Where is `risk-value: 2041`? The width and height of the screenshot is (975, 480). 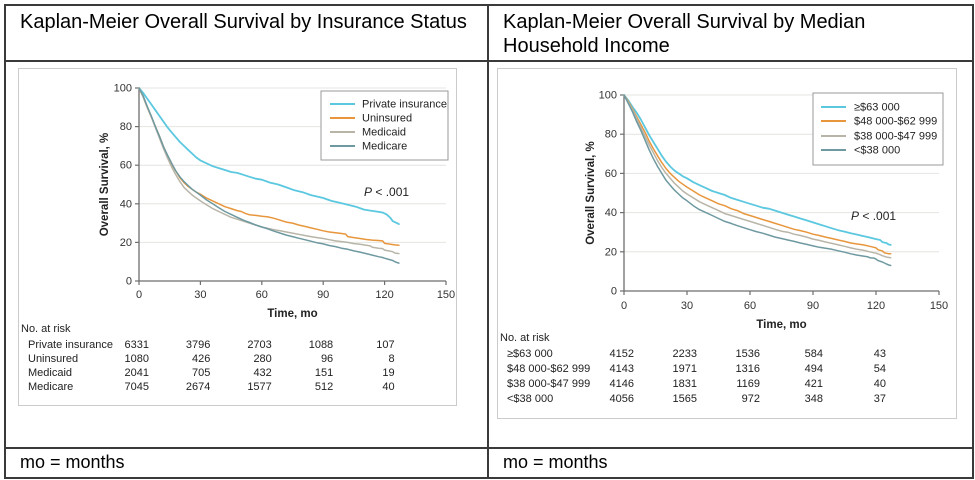 risk-value: 2041 is located at coordinates (136, 373).